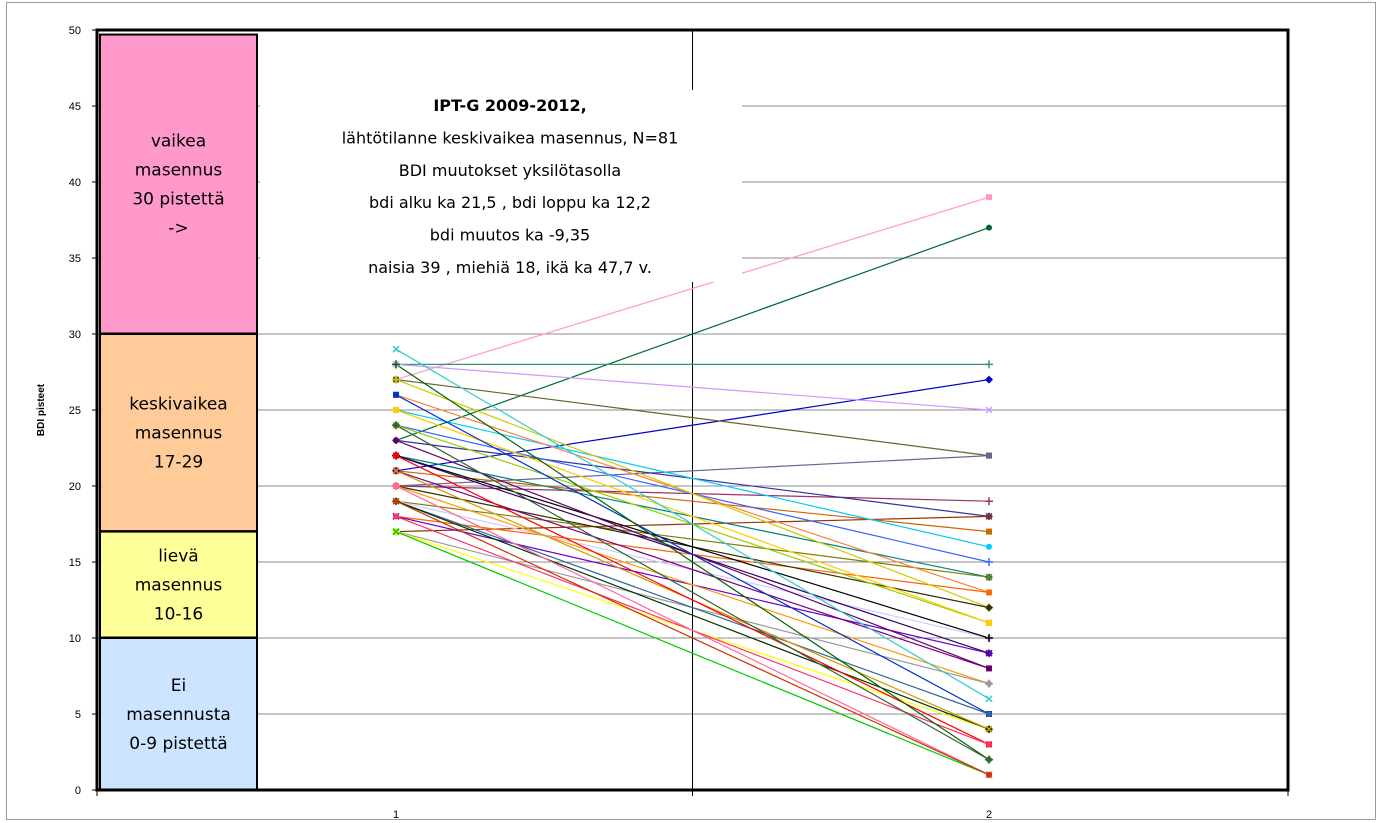 The image size is (1382, 823). What do you see at coordinates (75, 411) in the screenshot?
I see `y-tick-label: 25` at bounding box center [75, 411].